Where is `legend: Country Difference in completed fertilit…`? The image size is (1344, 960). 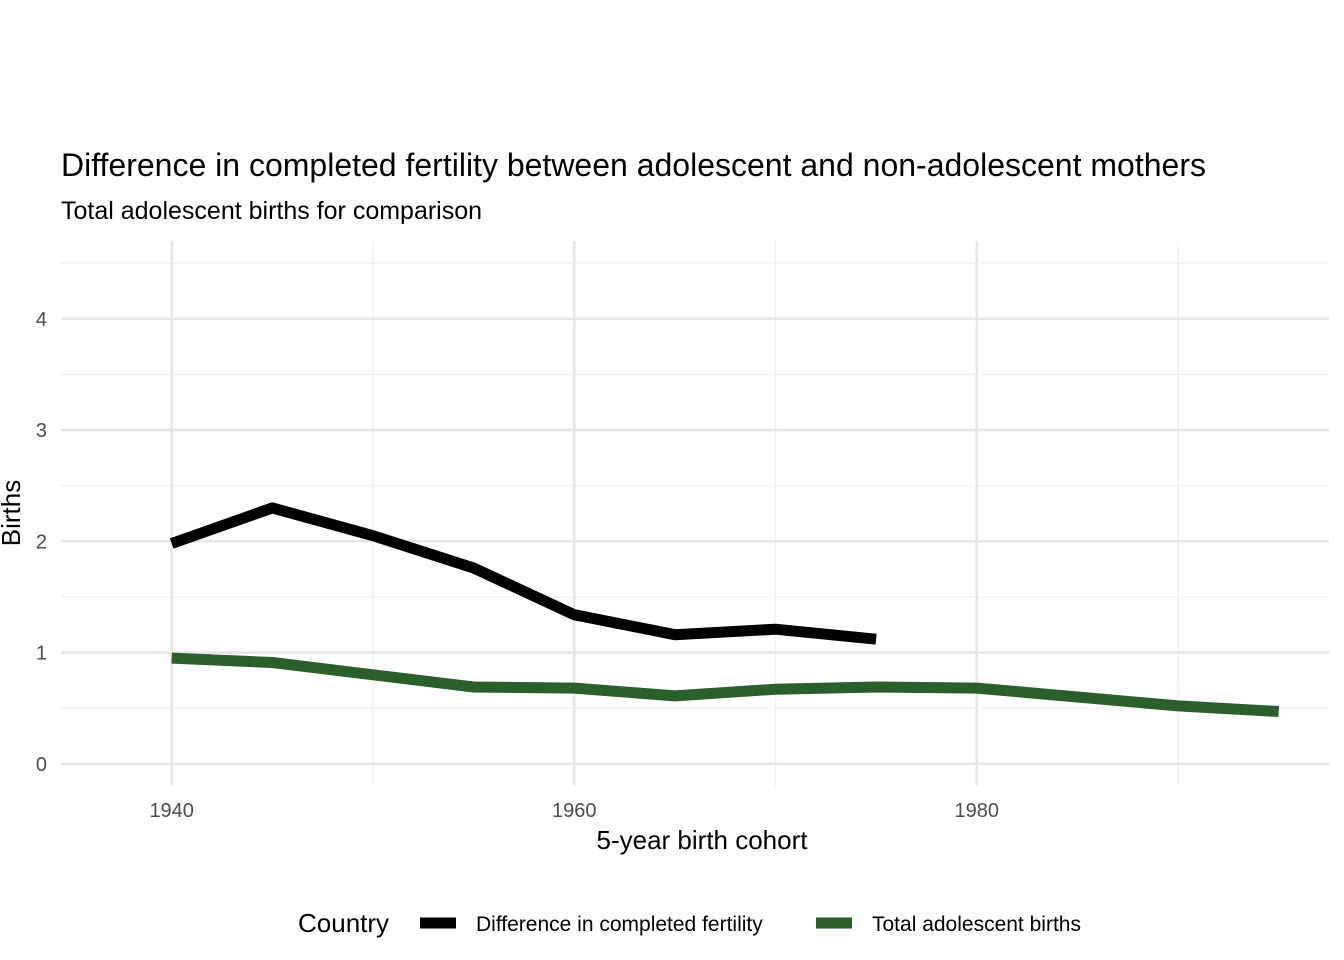
legend: Country Difference in completed fertilit… is located at coordinates (689, 923).